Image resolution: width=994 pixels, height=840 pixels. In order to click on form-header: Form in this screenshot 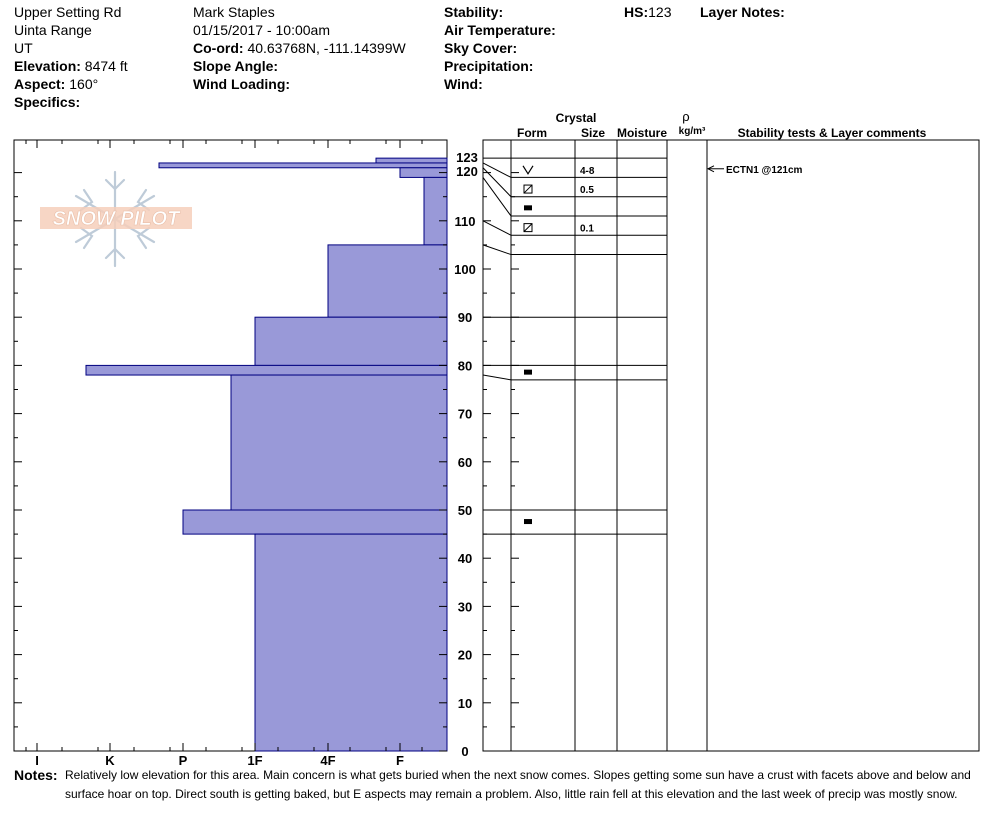, I will do `click(532, 133)`.